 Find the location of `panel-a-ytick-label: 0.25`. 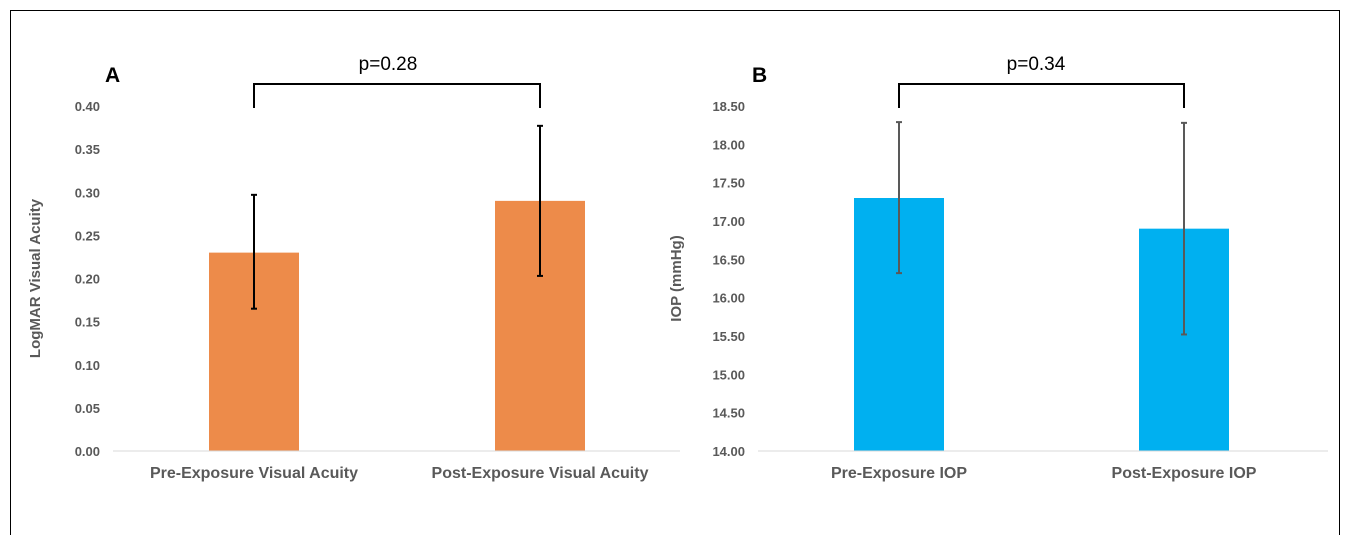

panel-a-ytick-label: 0.25 is located at coordinates (87, 235).